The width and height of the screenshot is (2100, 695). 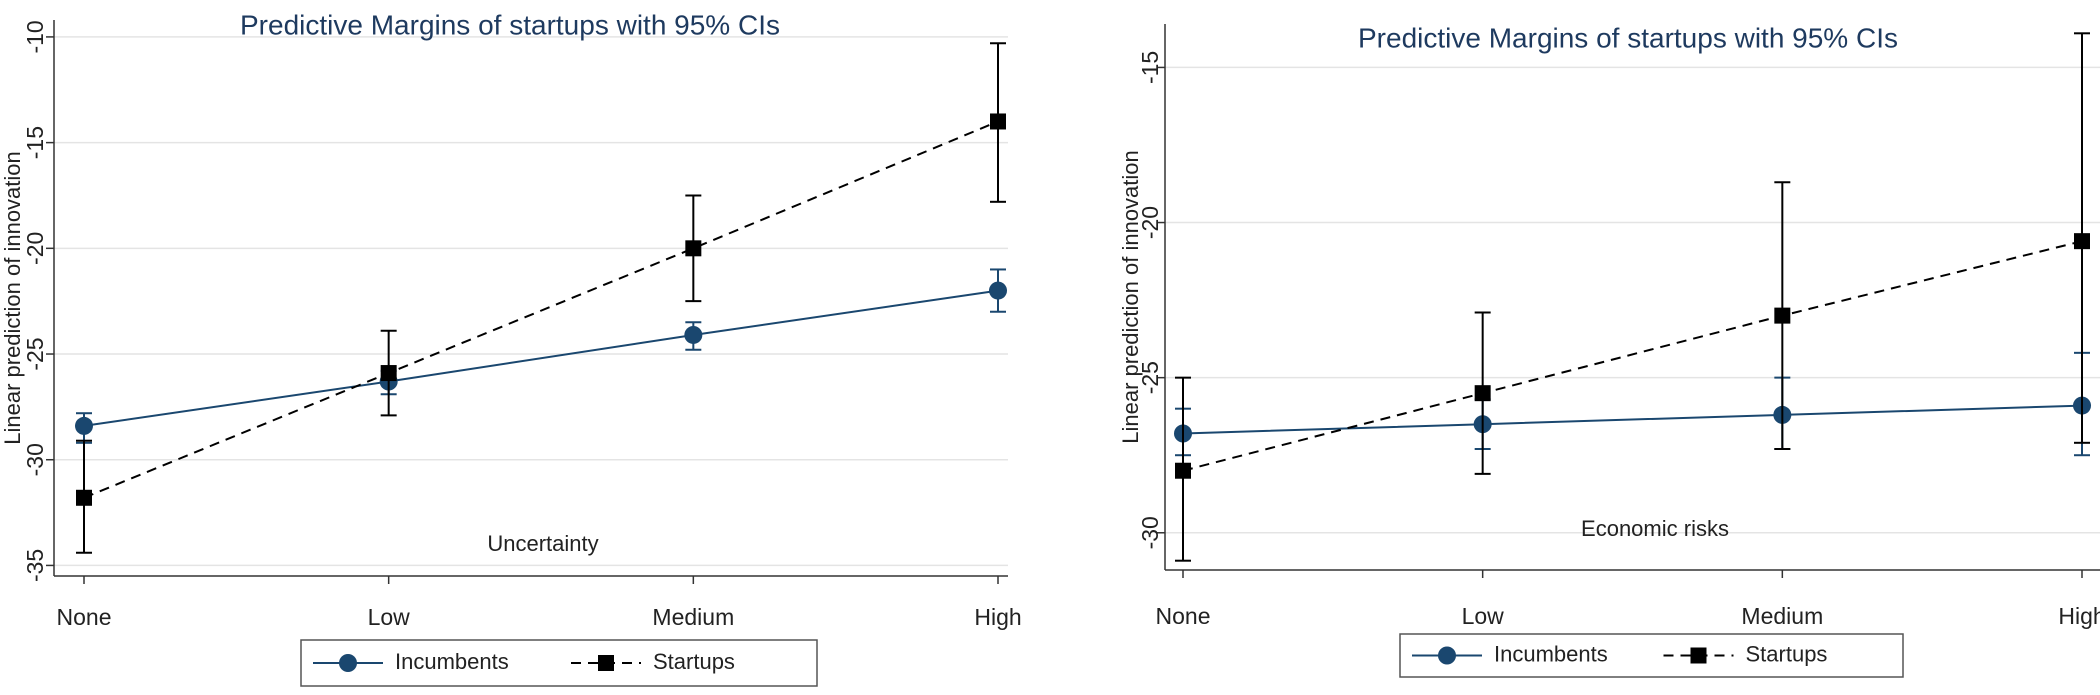 I want to click on y-tick-label: -35, so click(x=35, y=565).